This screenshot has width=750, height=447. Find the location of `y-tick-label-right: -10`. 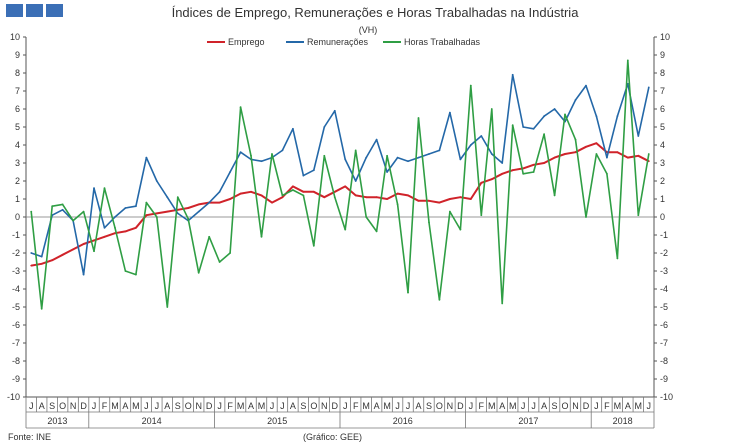

y-tick-label-right: -10 is located at coordinates (666, 397).